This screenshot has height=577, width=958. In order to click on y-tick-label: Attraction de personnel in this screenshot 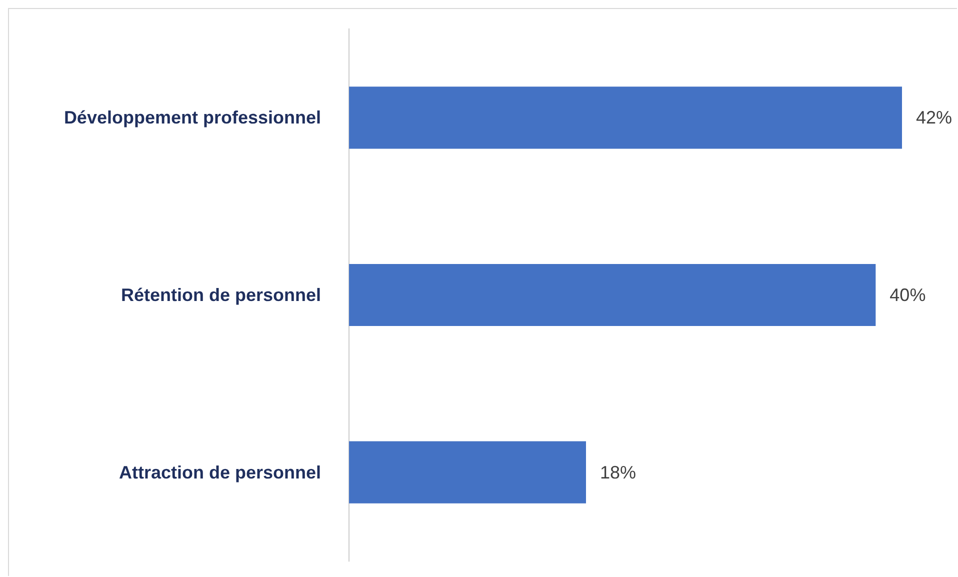, I will do `click(219, 472)`.